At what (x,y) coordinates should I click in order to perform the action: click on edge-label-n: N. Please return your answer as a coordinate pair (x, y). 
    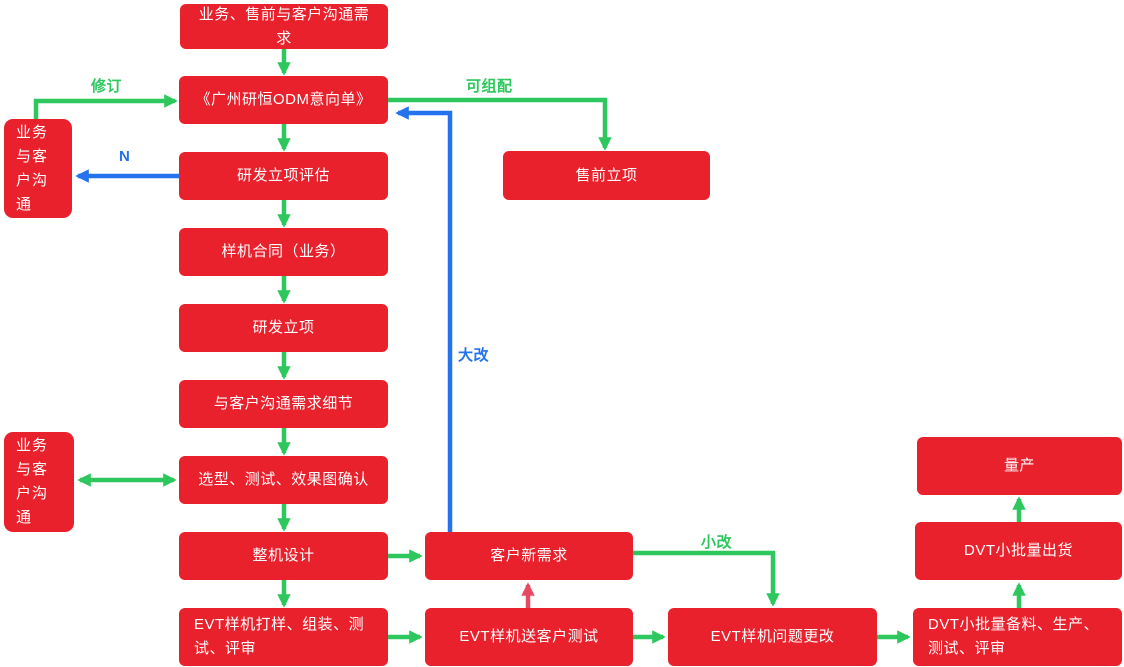
    Looking at the image, I should click on (125, 156).